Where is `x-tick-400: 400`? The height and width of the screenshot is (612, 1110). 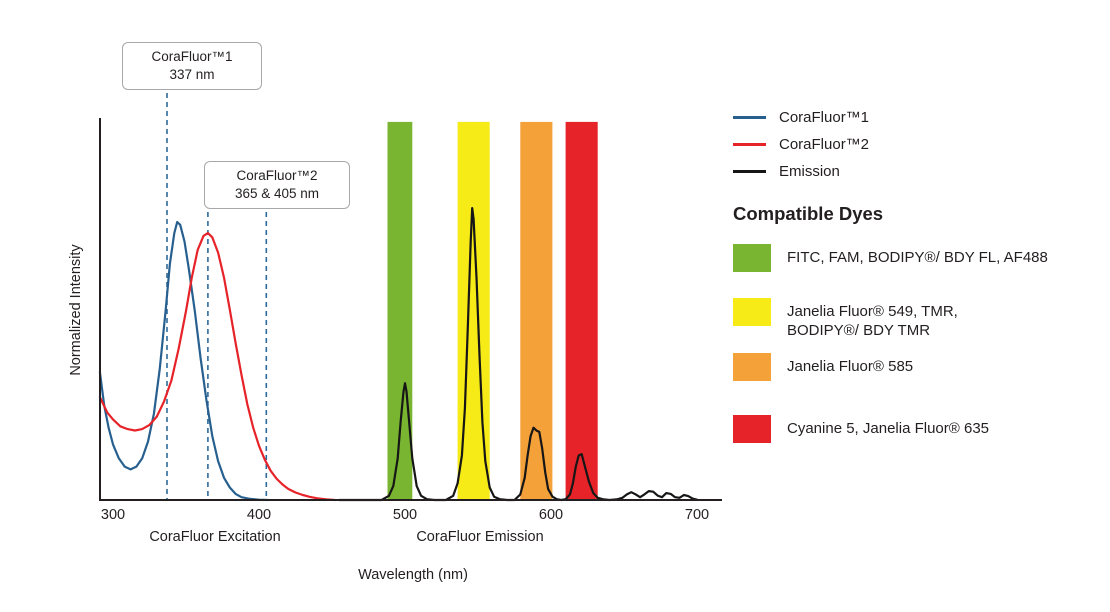 x-tick-400: 400 is located at coordinates (259, 515).